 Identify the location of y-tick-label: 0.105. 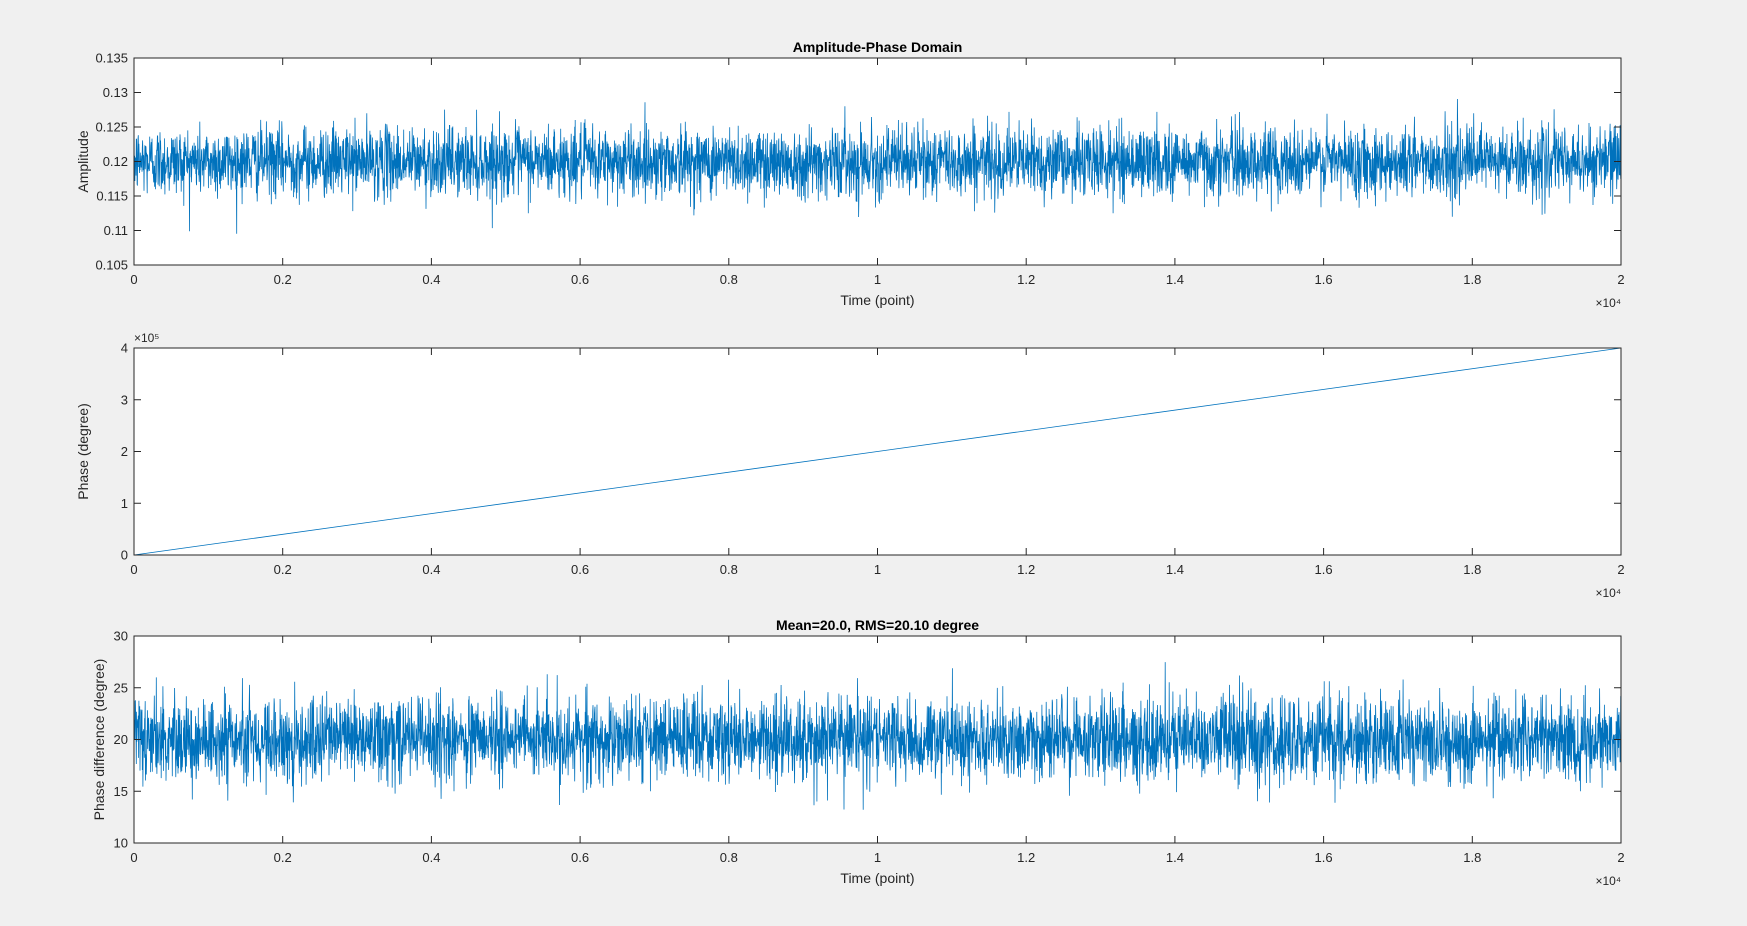
(111, 265).